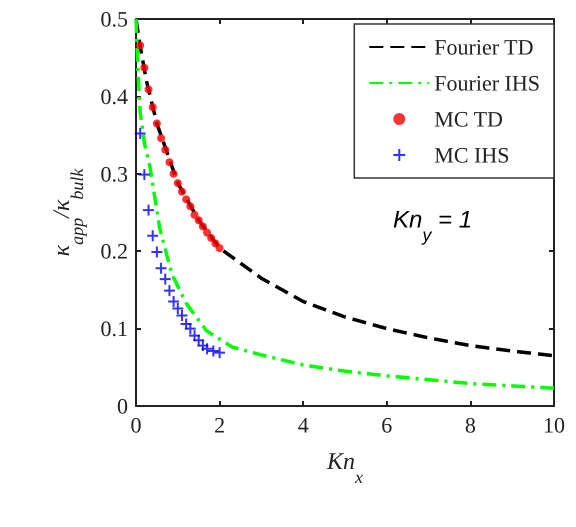 This screenshot has height=527, width=576. What do you see at coordinates (470, 425) in the screenshot?
I see `x-tick-label: 8` at bounding box center [470, 425].